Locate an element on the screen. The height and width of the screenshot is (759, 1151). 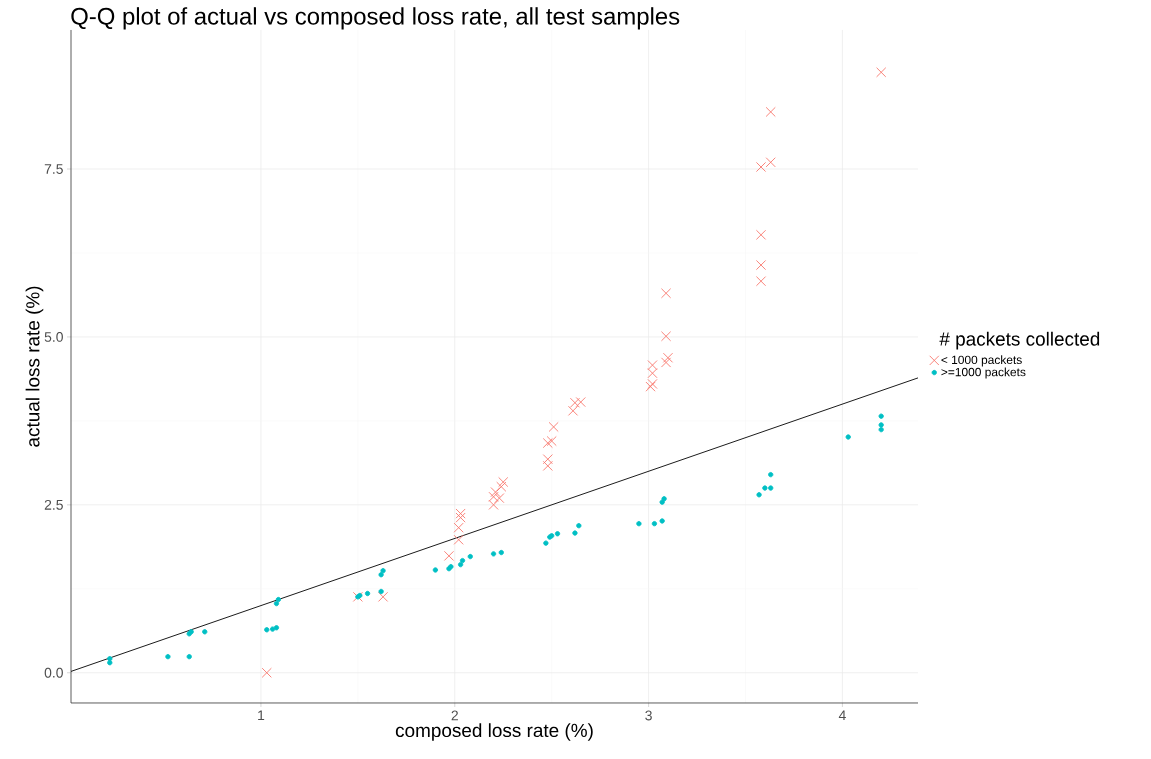
chart-title: Q-Q plot of actual vs composed loss rate, all test samples is located at coordinates (375, 18).